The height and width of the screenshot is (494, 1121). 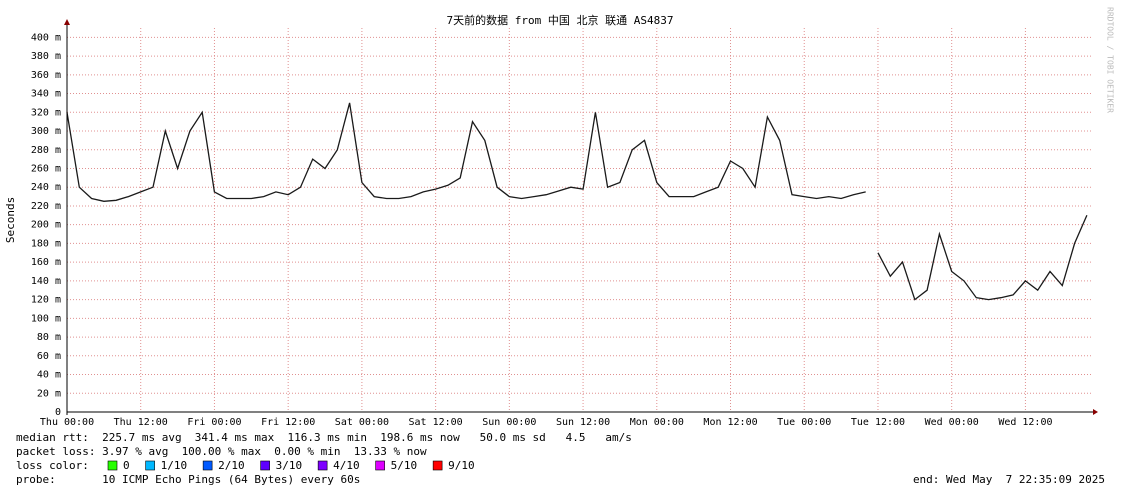 I want to click on watermark: RRDTOOL / TOBI OETIKER, so click(x=1110, y=60).